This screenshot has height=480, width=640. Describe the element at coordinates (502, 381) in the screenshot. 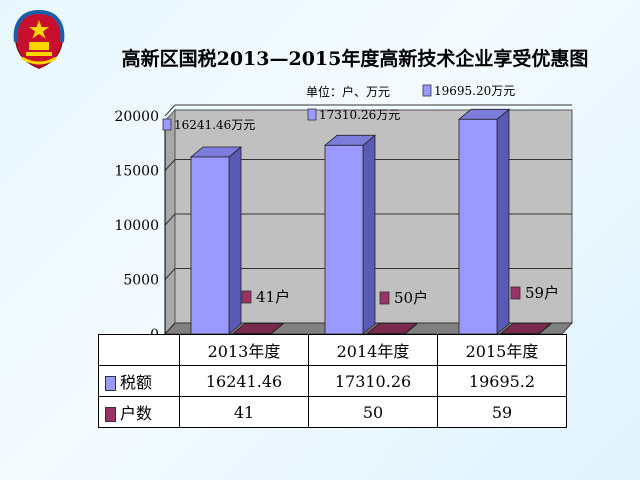

I see `table-cell: 19695.2` at that location.